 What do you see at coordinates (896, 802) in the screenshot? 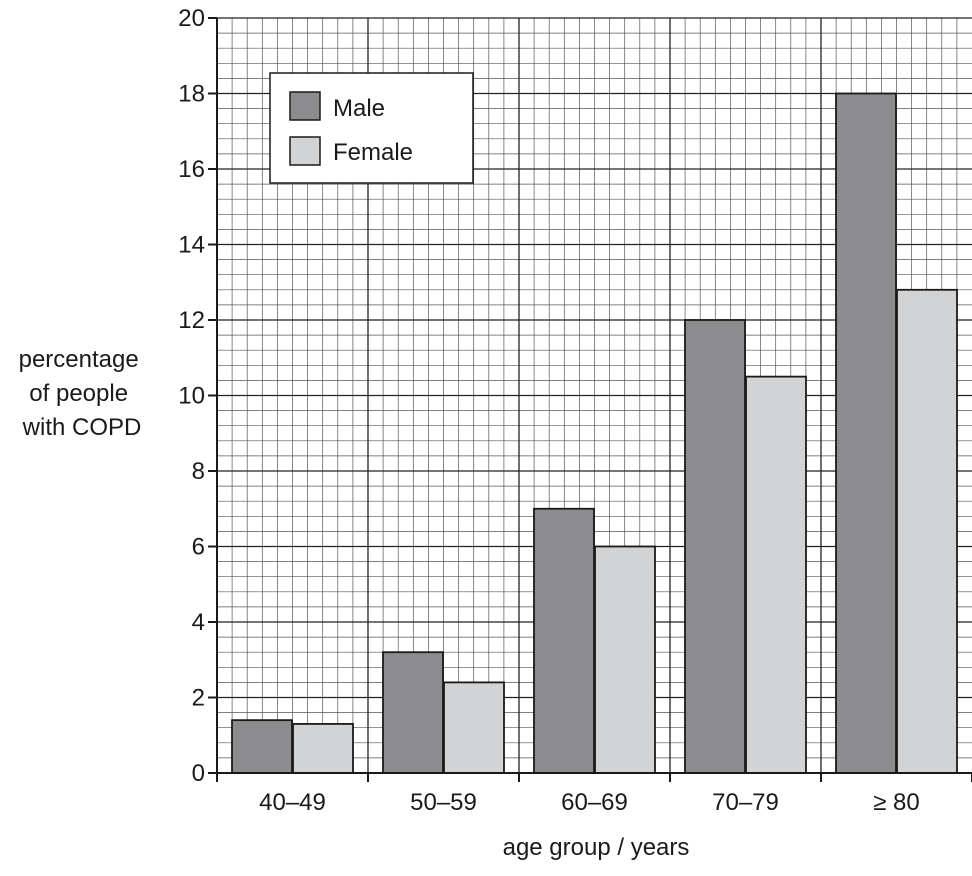
I see `x-category-label: ≥ 80` at bounding box center [896, 802].